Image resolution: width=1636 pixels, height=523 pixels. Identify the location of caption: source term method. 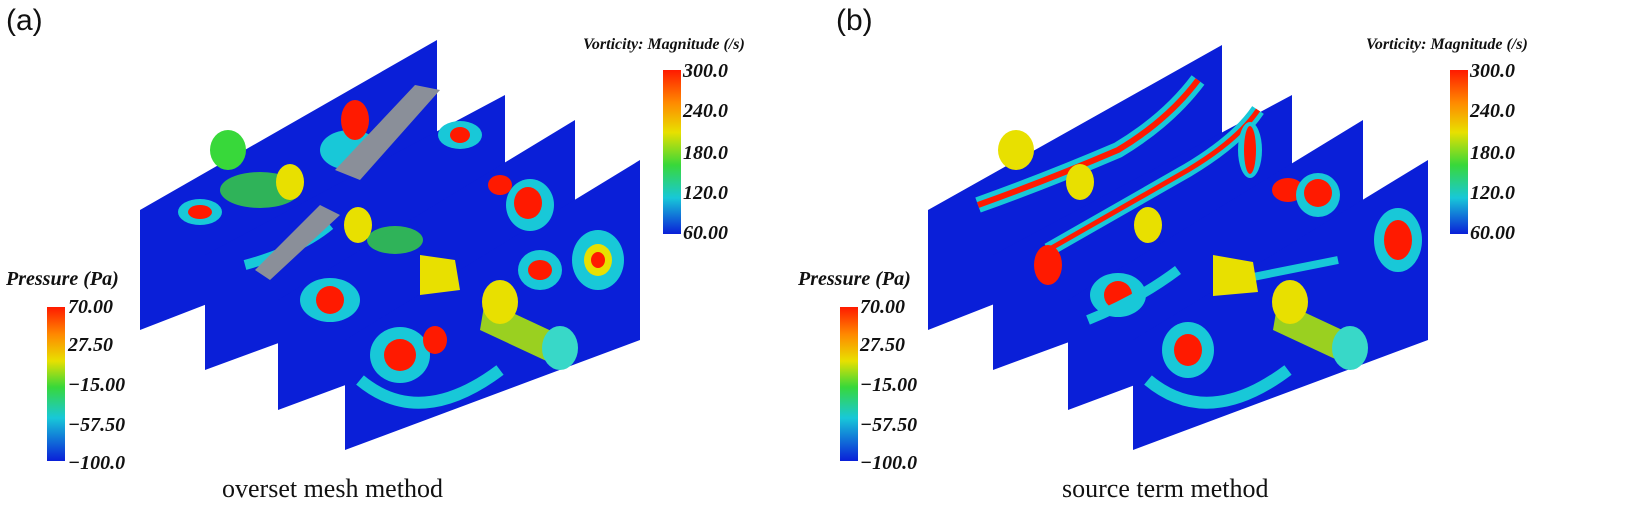
(1165, 488).